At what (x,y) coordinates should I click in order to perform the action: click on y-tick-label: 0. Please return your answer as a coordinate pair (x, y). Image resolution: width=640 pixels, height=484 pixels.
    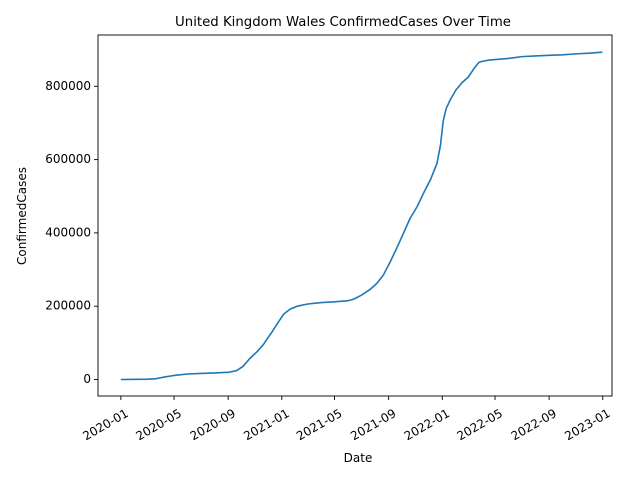
    Looking at the image, I should click on (87, 379).